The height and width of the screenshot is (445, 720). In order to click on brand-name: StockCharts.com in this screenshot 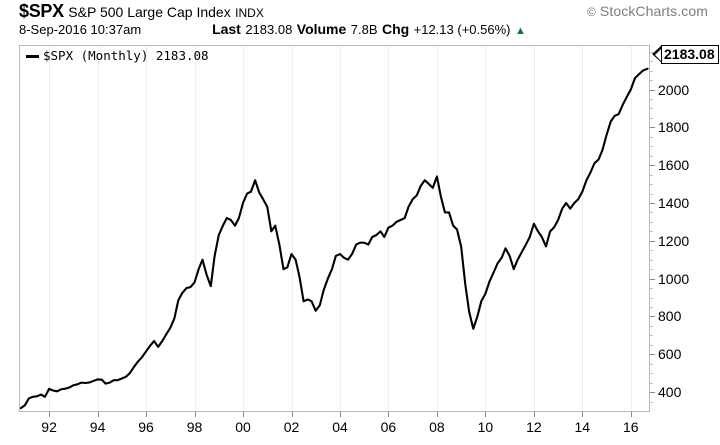, I will do `click(653, 11)`.